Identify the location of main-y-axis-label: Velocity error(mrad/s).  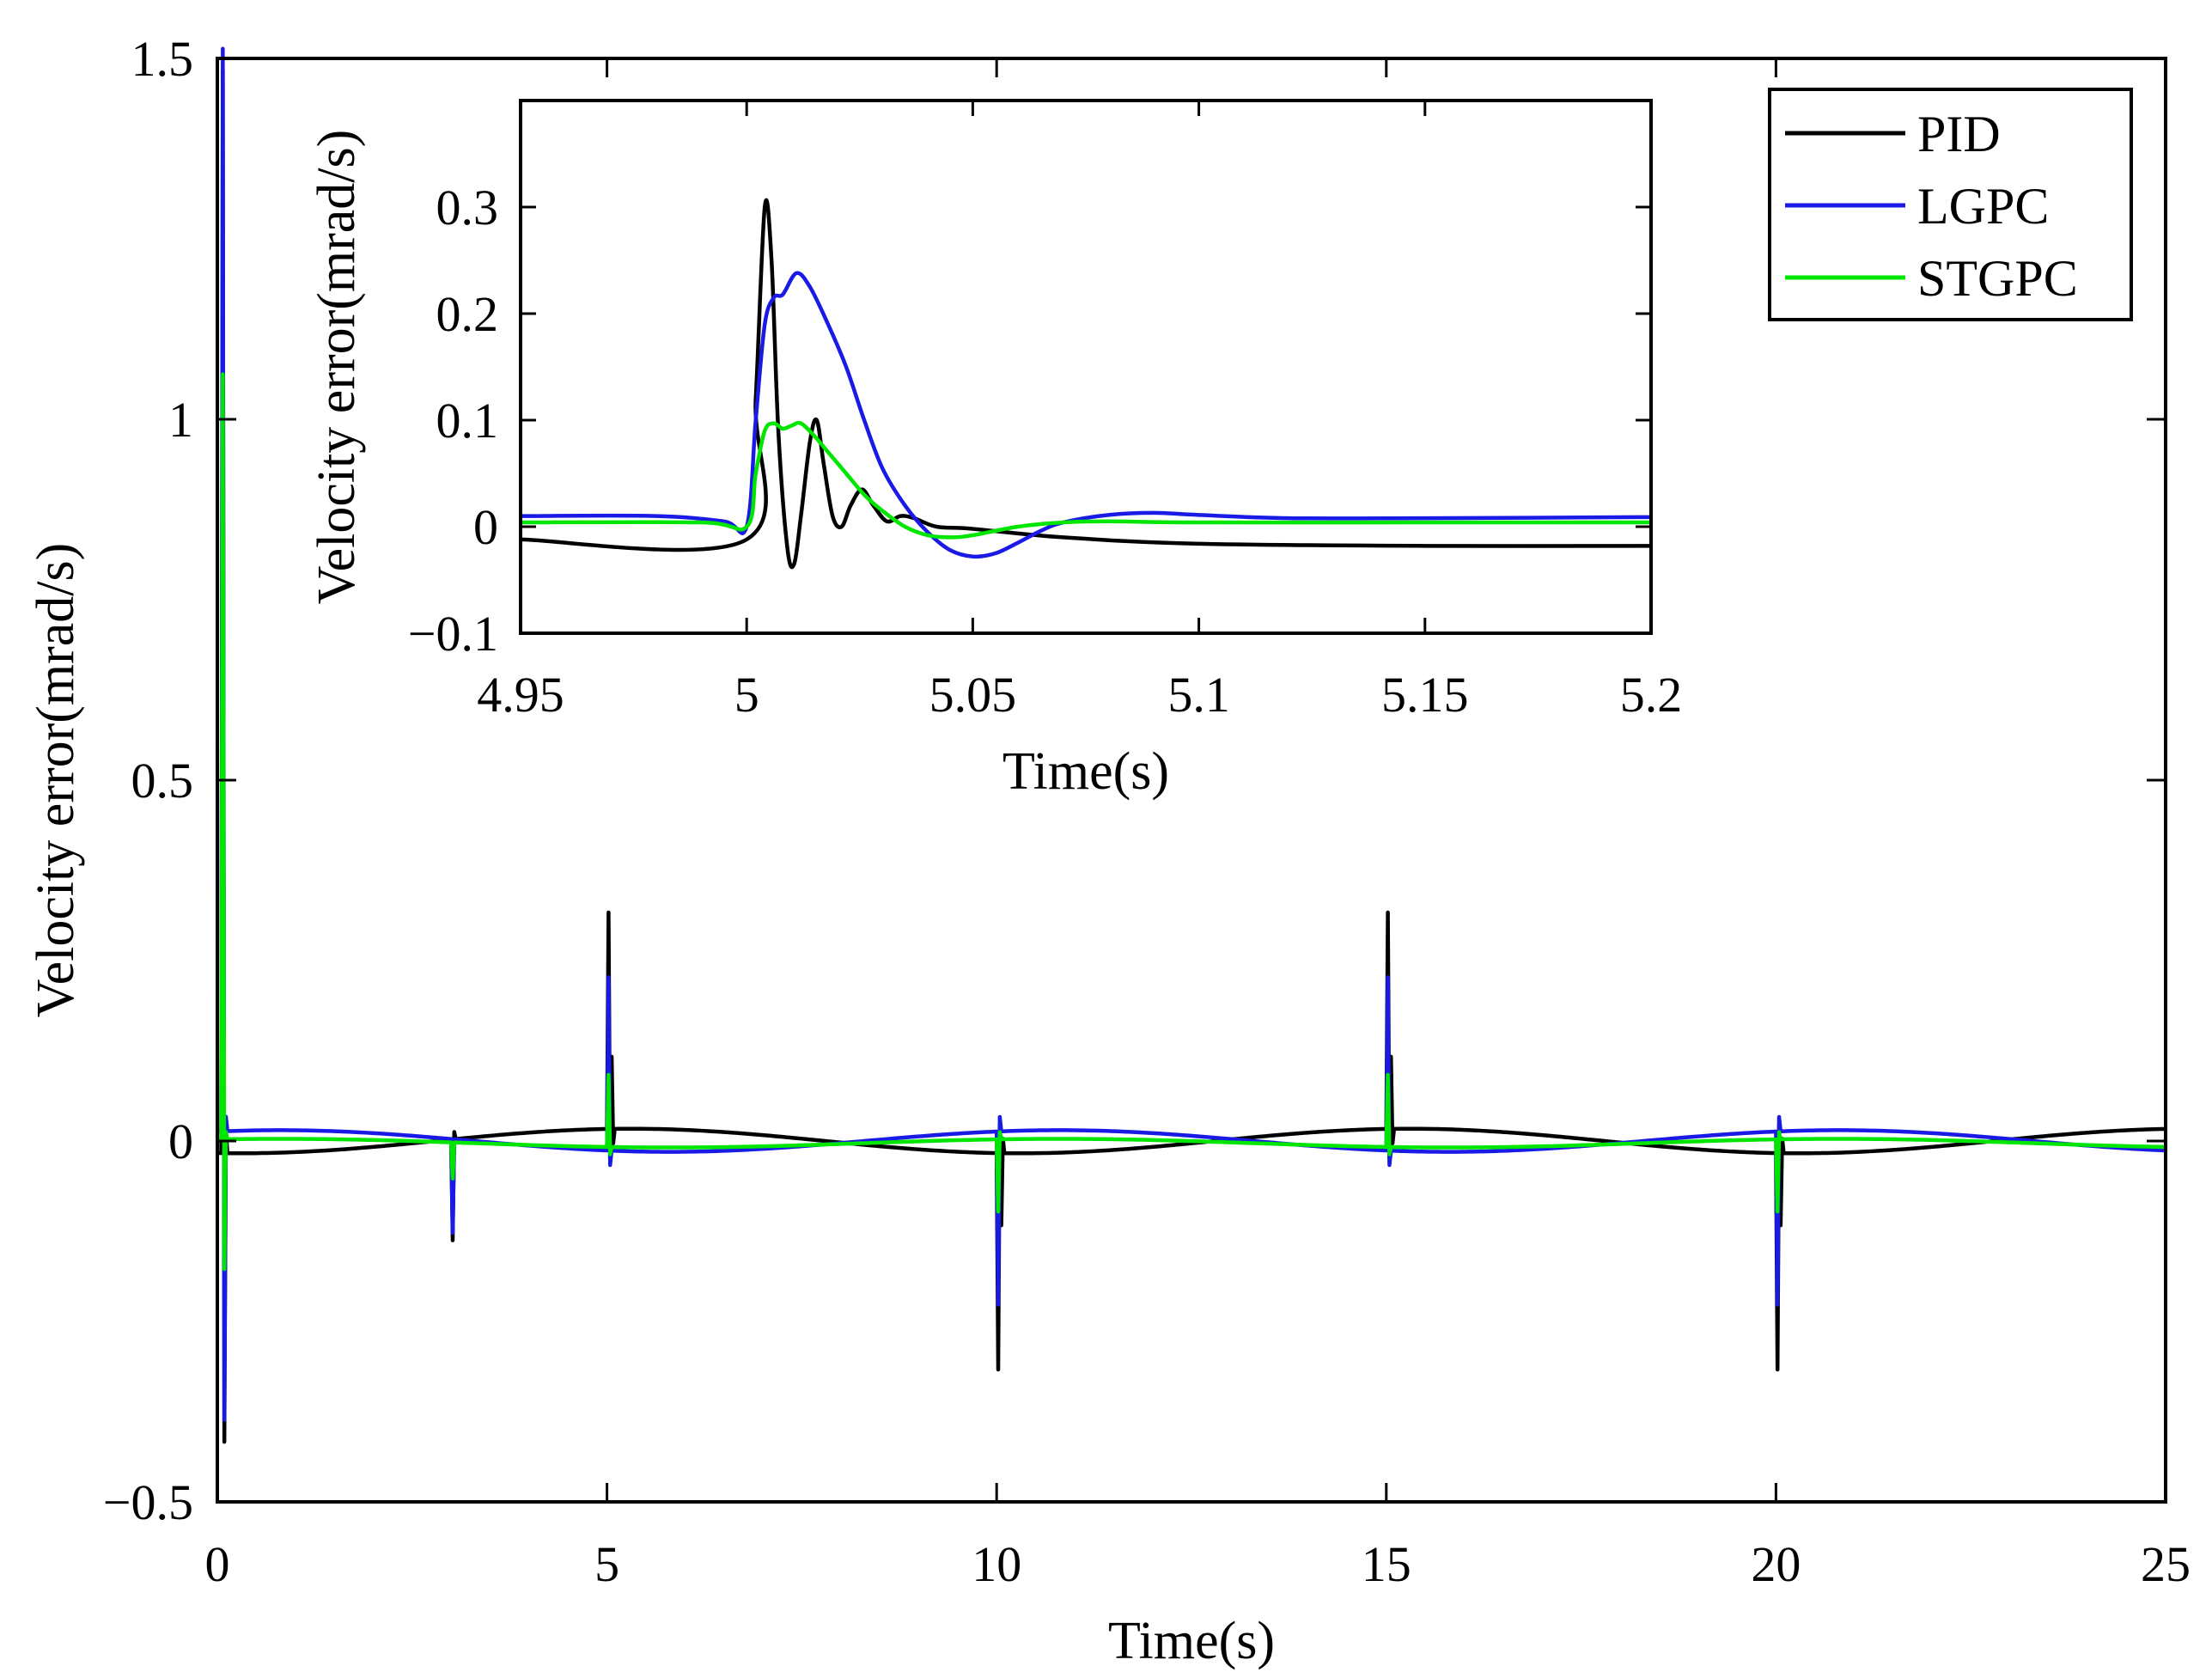
(56, 780).